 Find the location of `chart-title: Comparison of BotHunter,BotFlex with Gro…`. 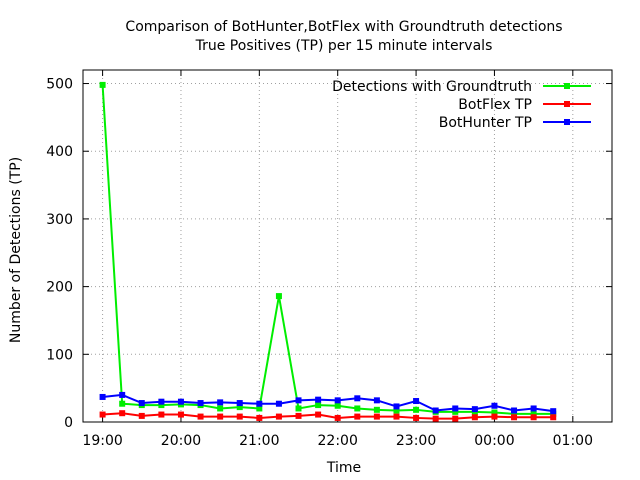

chart-title: Comparison of BotHunter,BotFlex with Gro… is located at coordinates (343, 27).